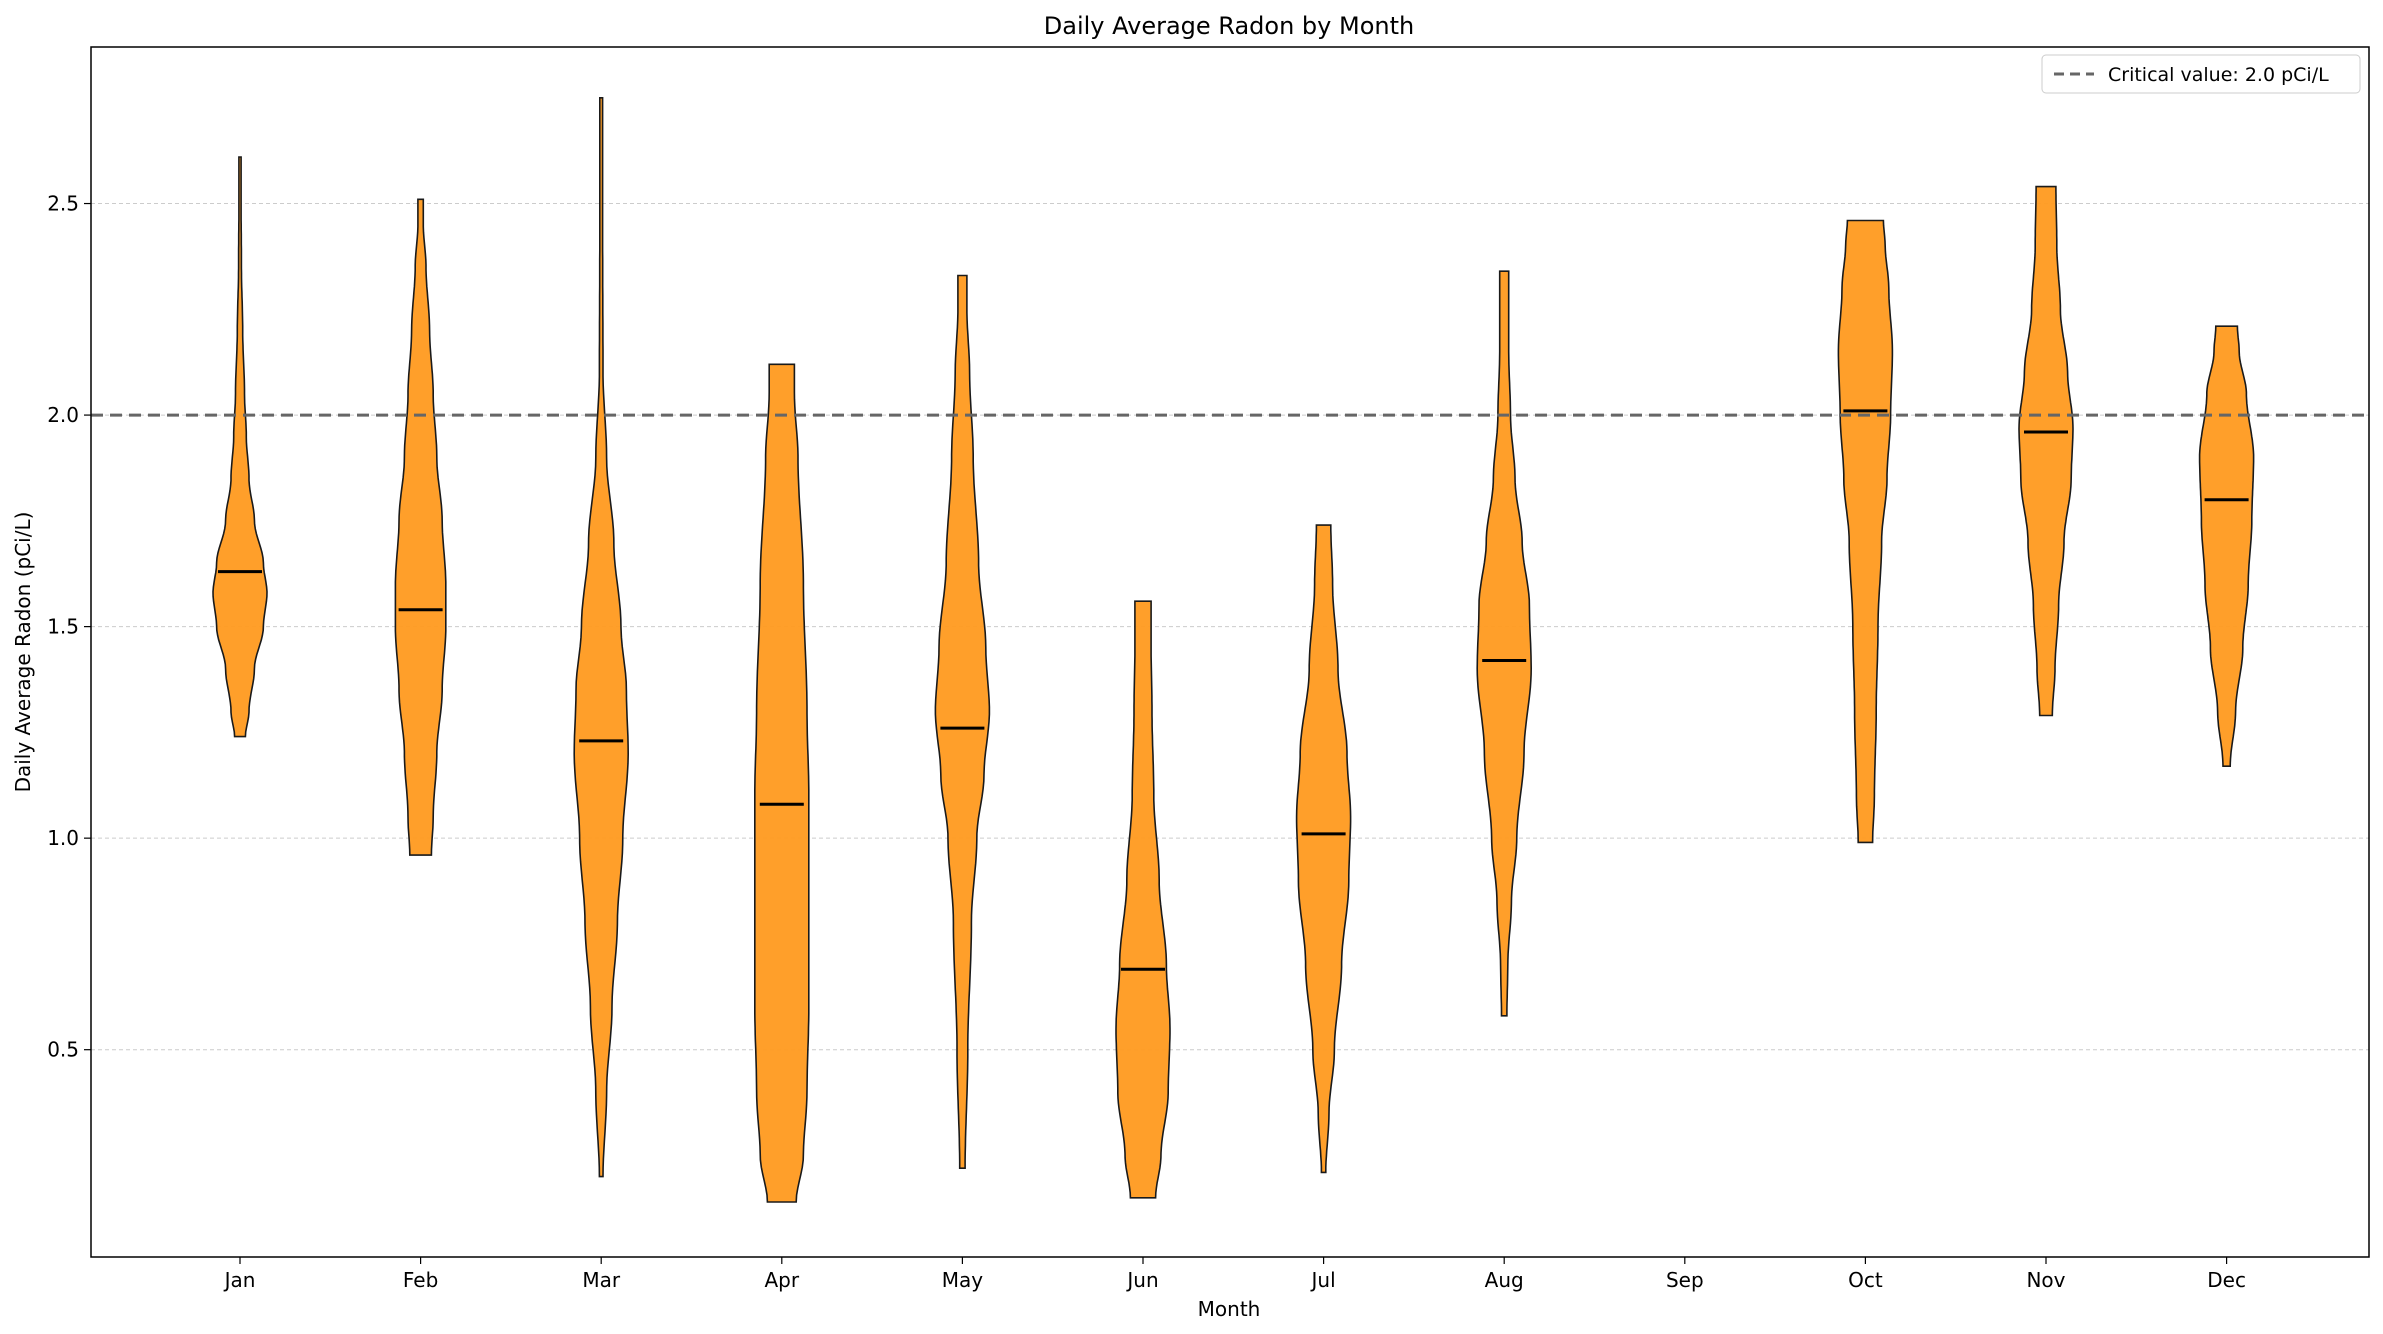 The image size is (2383, 1334). What do you see at coordinates (1143, 899) in the screenshot?
I see `violin-jun` at bounding box center [1143, 899].